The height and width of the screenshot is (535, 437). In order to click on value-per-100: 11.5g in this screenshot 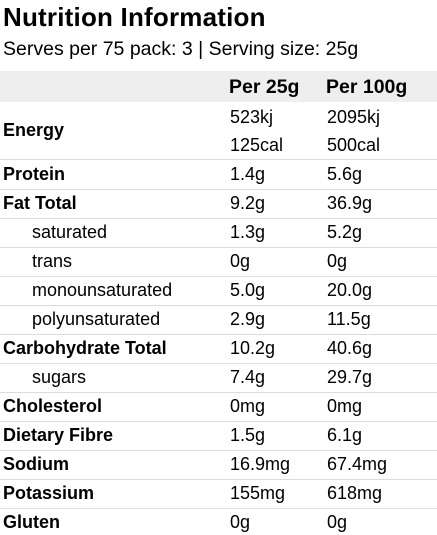, I will do `click(349, 319)`.